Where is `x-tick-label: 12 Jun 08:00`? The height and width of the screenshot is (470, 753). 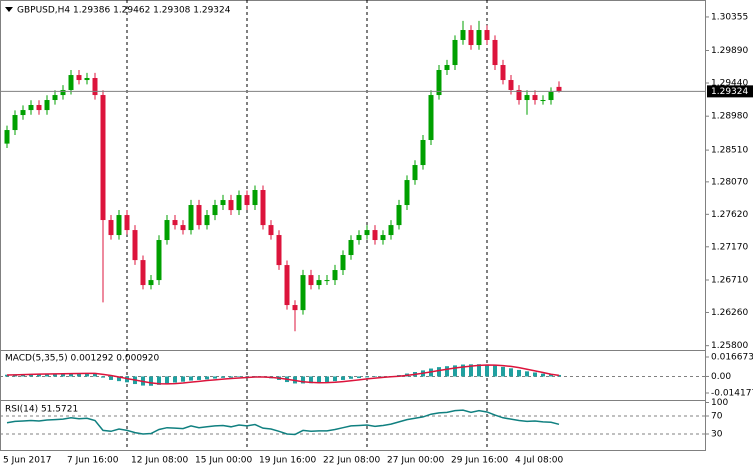 x-tick-label: 12 Jun 08:00 is located at coordinates (159, 461).